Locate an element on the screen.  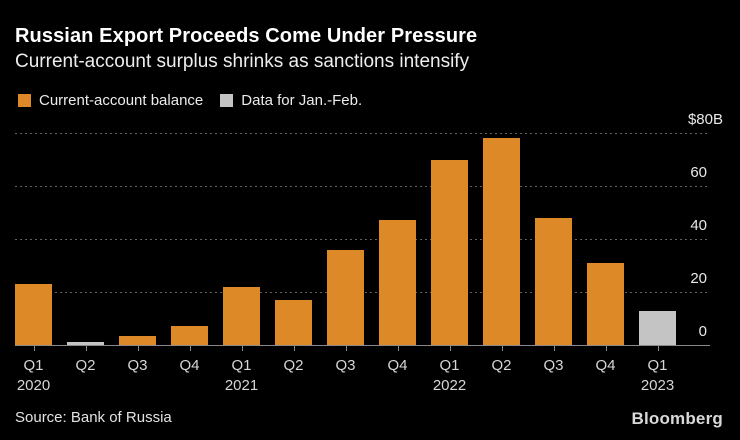
x-axis-label-q4-2022: Q4 is located at coordinates (605, 365).